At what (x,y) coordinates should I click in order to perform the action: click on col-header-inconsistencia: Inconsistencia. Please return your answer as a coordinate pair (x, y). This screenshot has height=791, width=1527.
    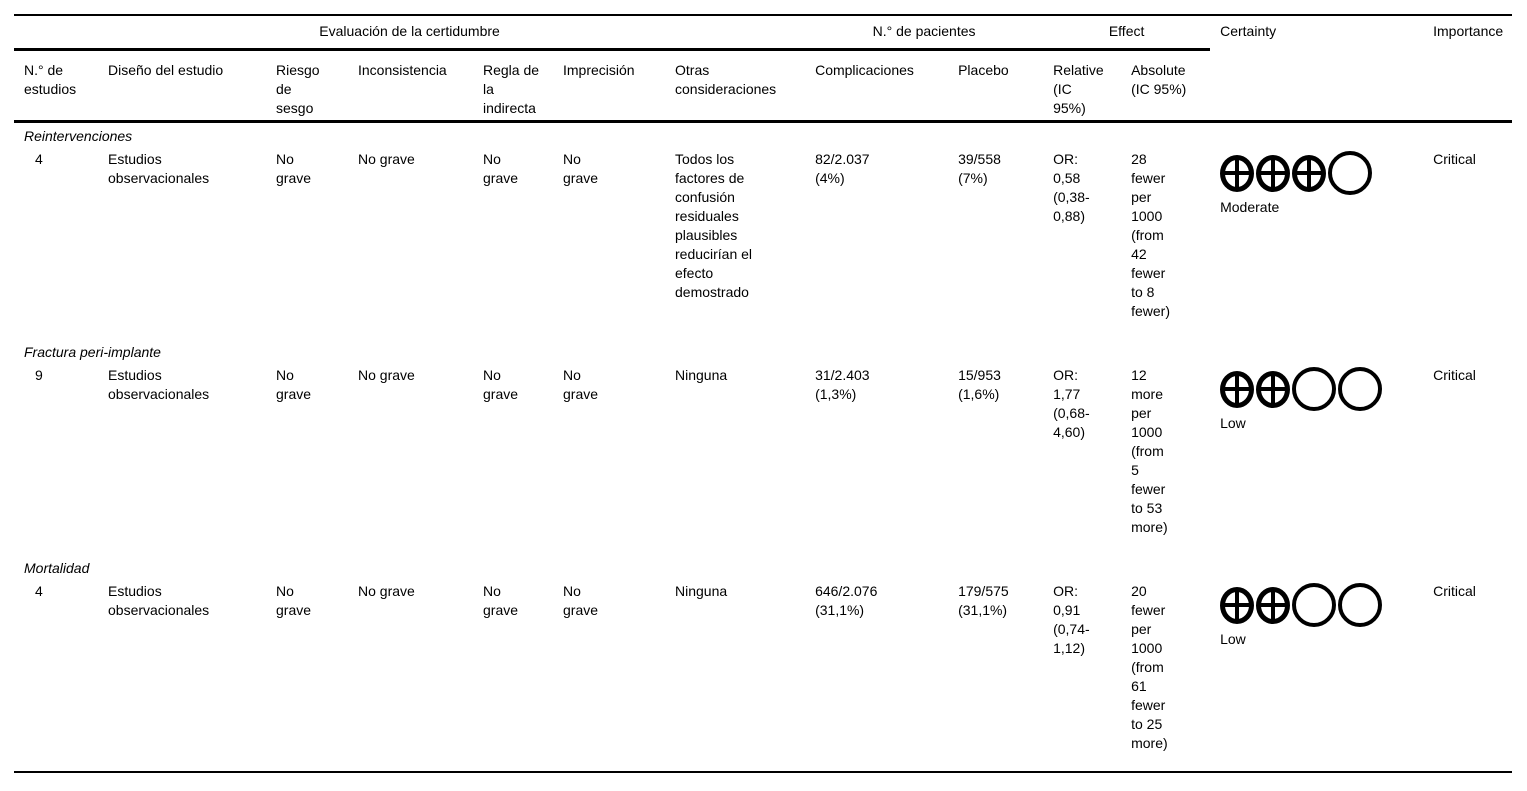
    Looking at the image, I should click on (410, 86).